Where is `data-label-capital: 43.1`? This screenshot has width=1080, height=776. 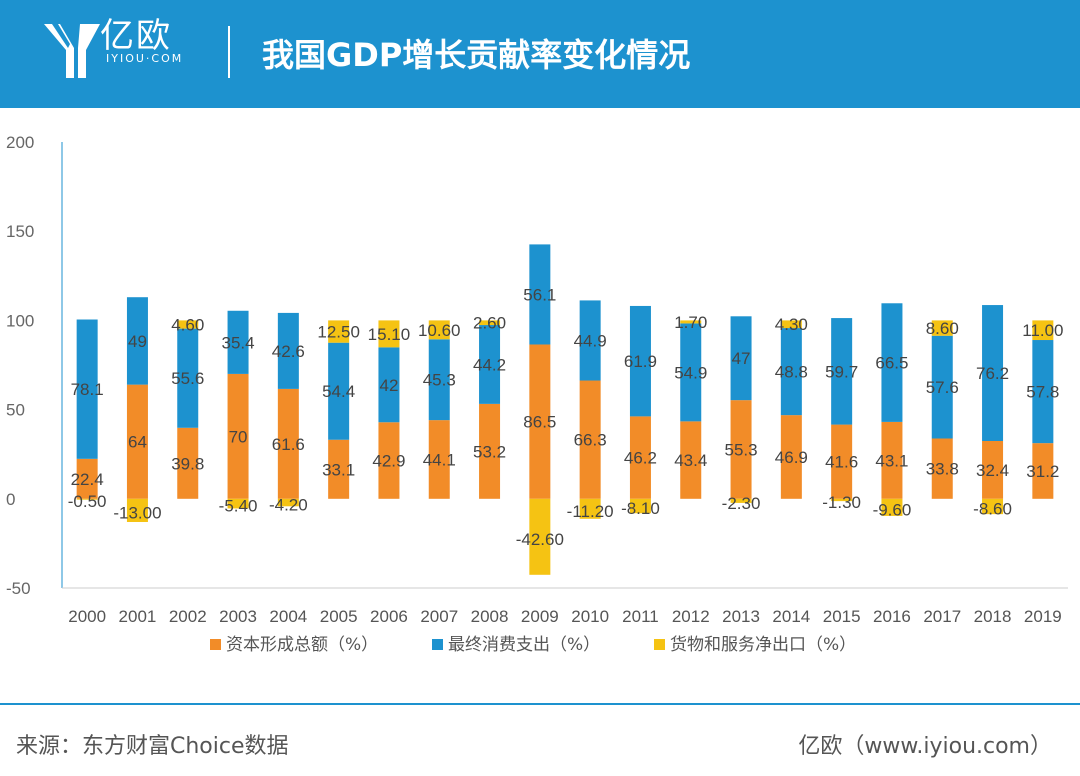 data-label-capital: 43.1 is located at coordinates (891, 460).